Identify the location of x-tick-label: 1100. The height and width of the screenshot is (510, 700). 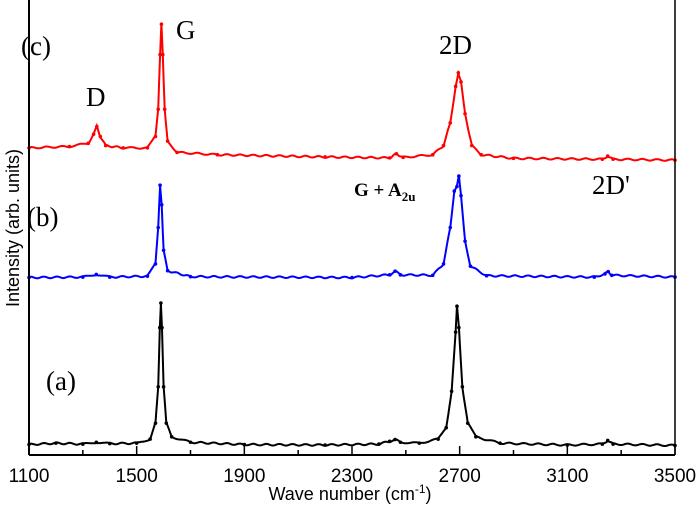
(29, 476).